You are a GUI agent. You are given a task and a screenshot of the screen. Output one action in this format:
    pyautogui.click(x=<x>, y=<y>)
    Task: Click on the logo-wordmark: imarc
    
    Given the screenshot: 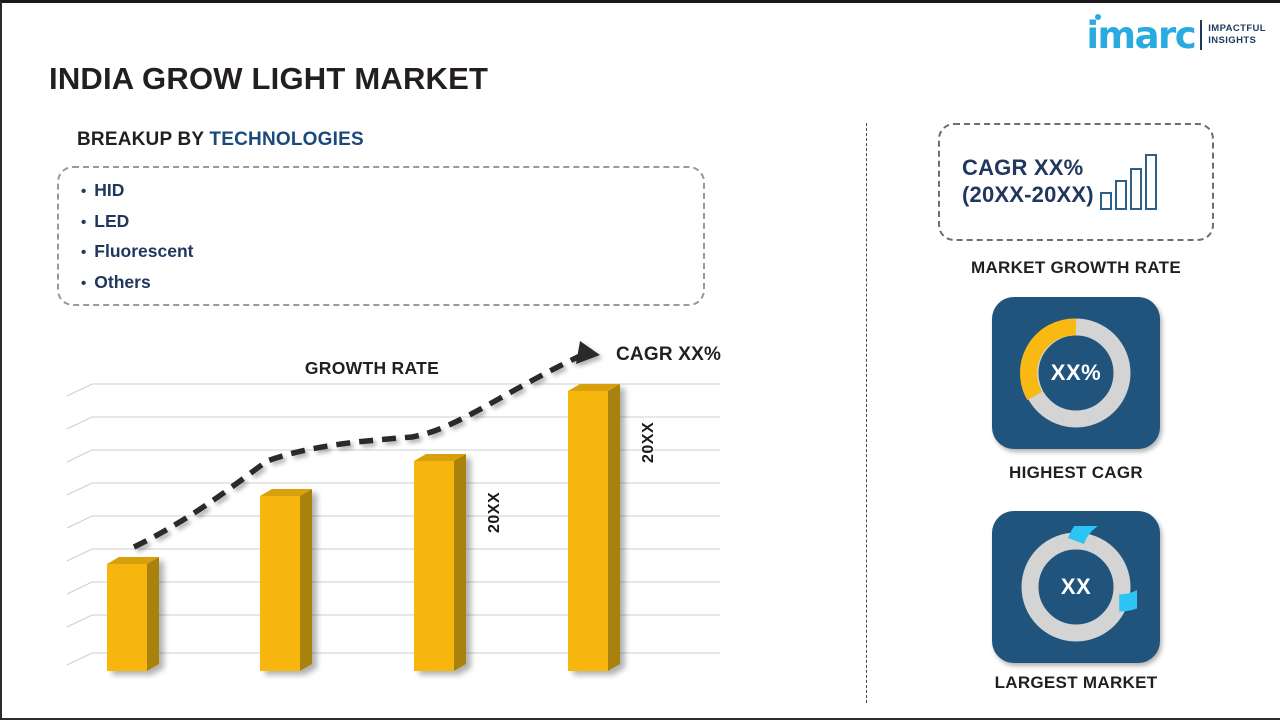 What is the action you would take?
    pyautogui.click(x=1141, y=35)
    